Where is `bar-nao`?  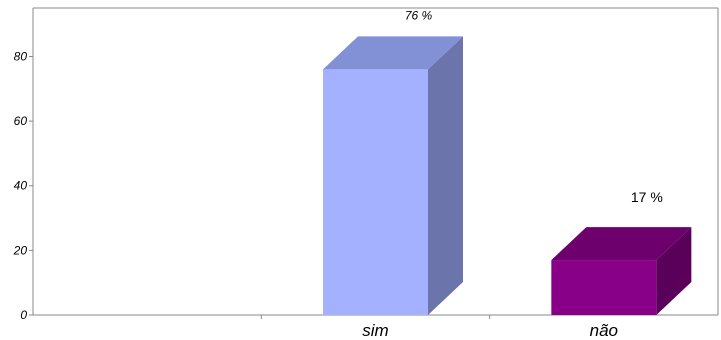 bar-nao is located at coordinates (621, 271).